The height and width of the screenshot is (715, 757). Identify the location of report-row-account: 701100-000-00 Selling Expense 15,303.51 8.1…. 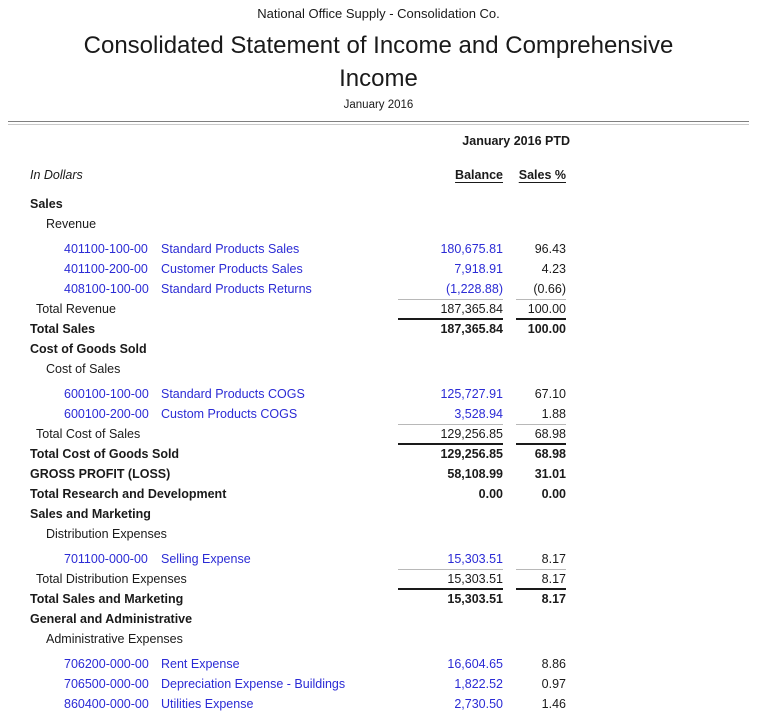
(378, 558).